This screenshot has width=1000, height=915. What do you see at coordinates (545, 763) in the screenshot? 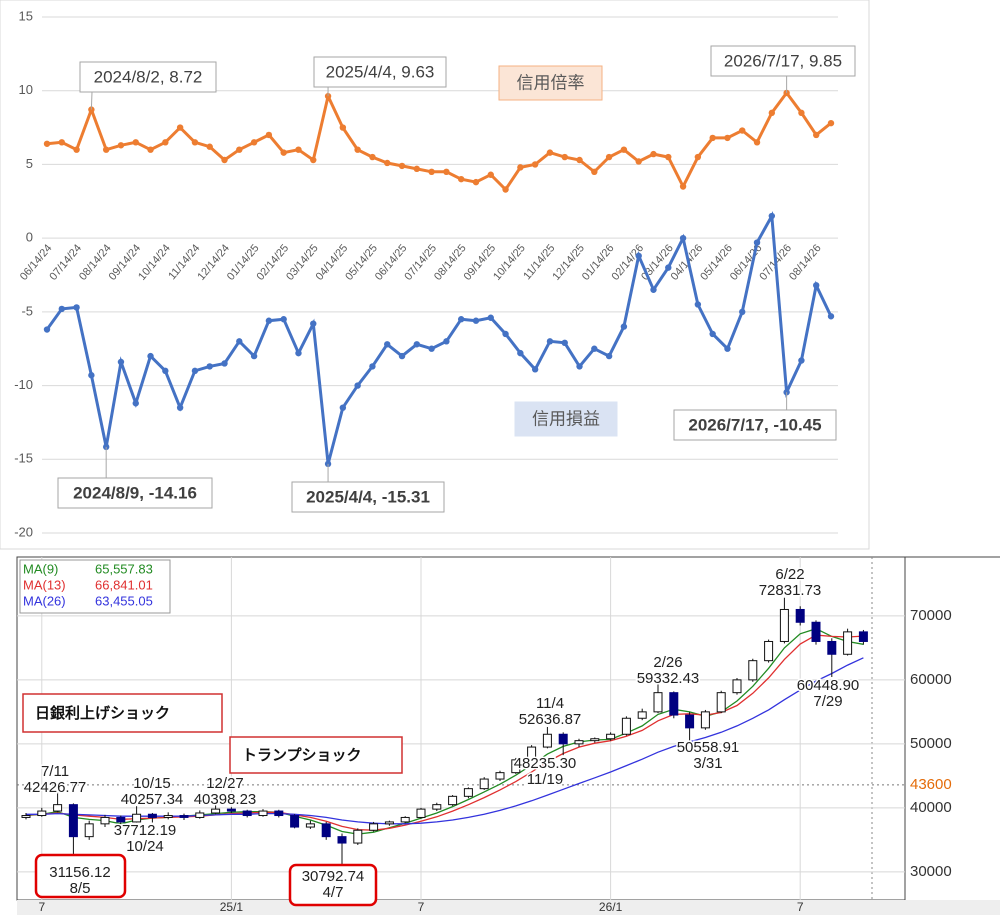
I see `annotation: 48235.30` at bounding box center [545, 763].